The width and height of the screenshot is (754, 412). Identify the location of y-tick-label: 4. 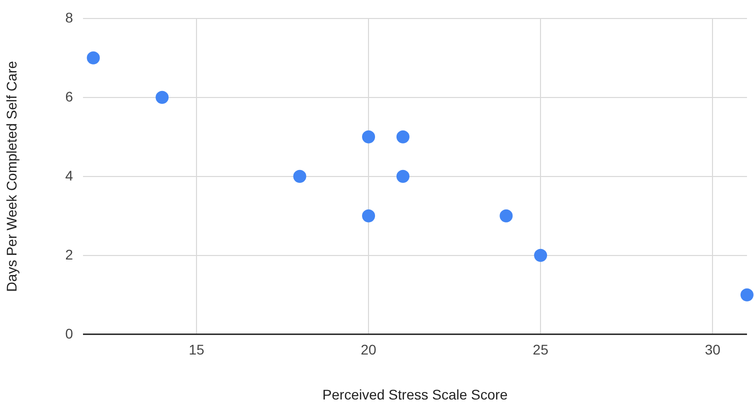
(69, 175).